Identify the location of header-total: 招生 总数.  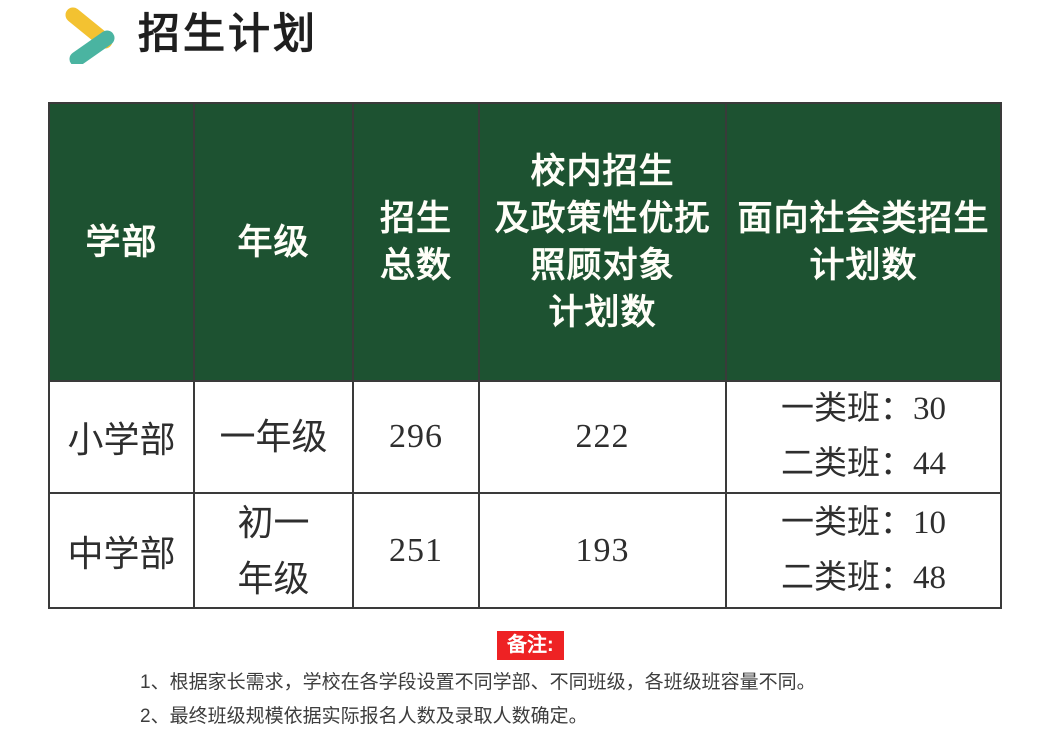
(416, 242).